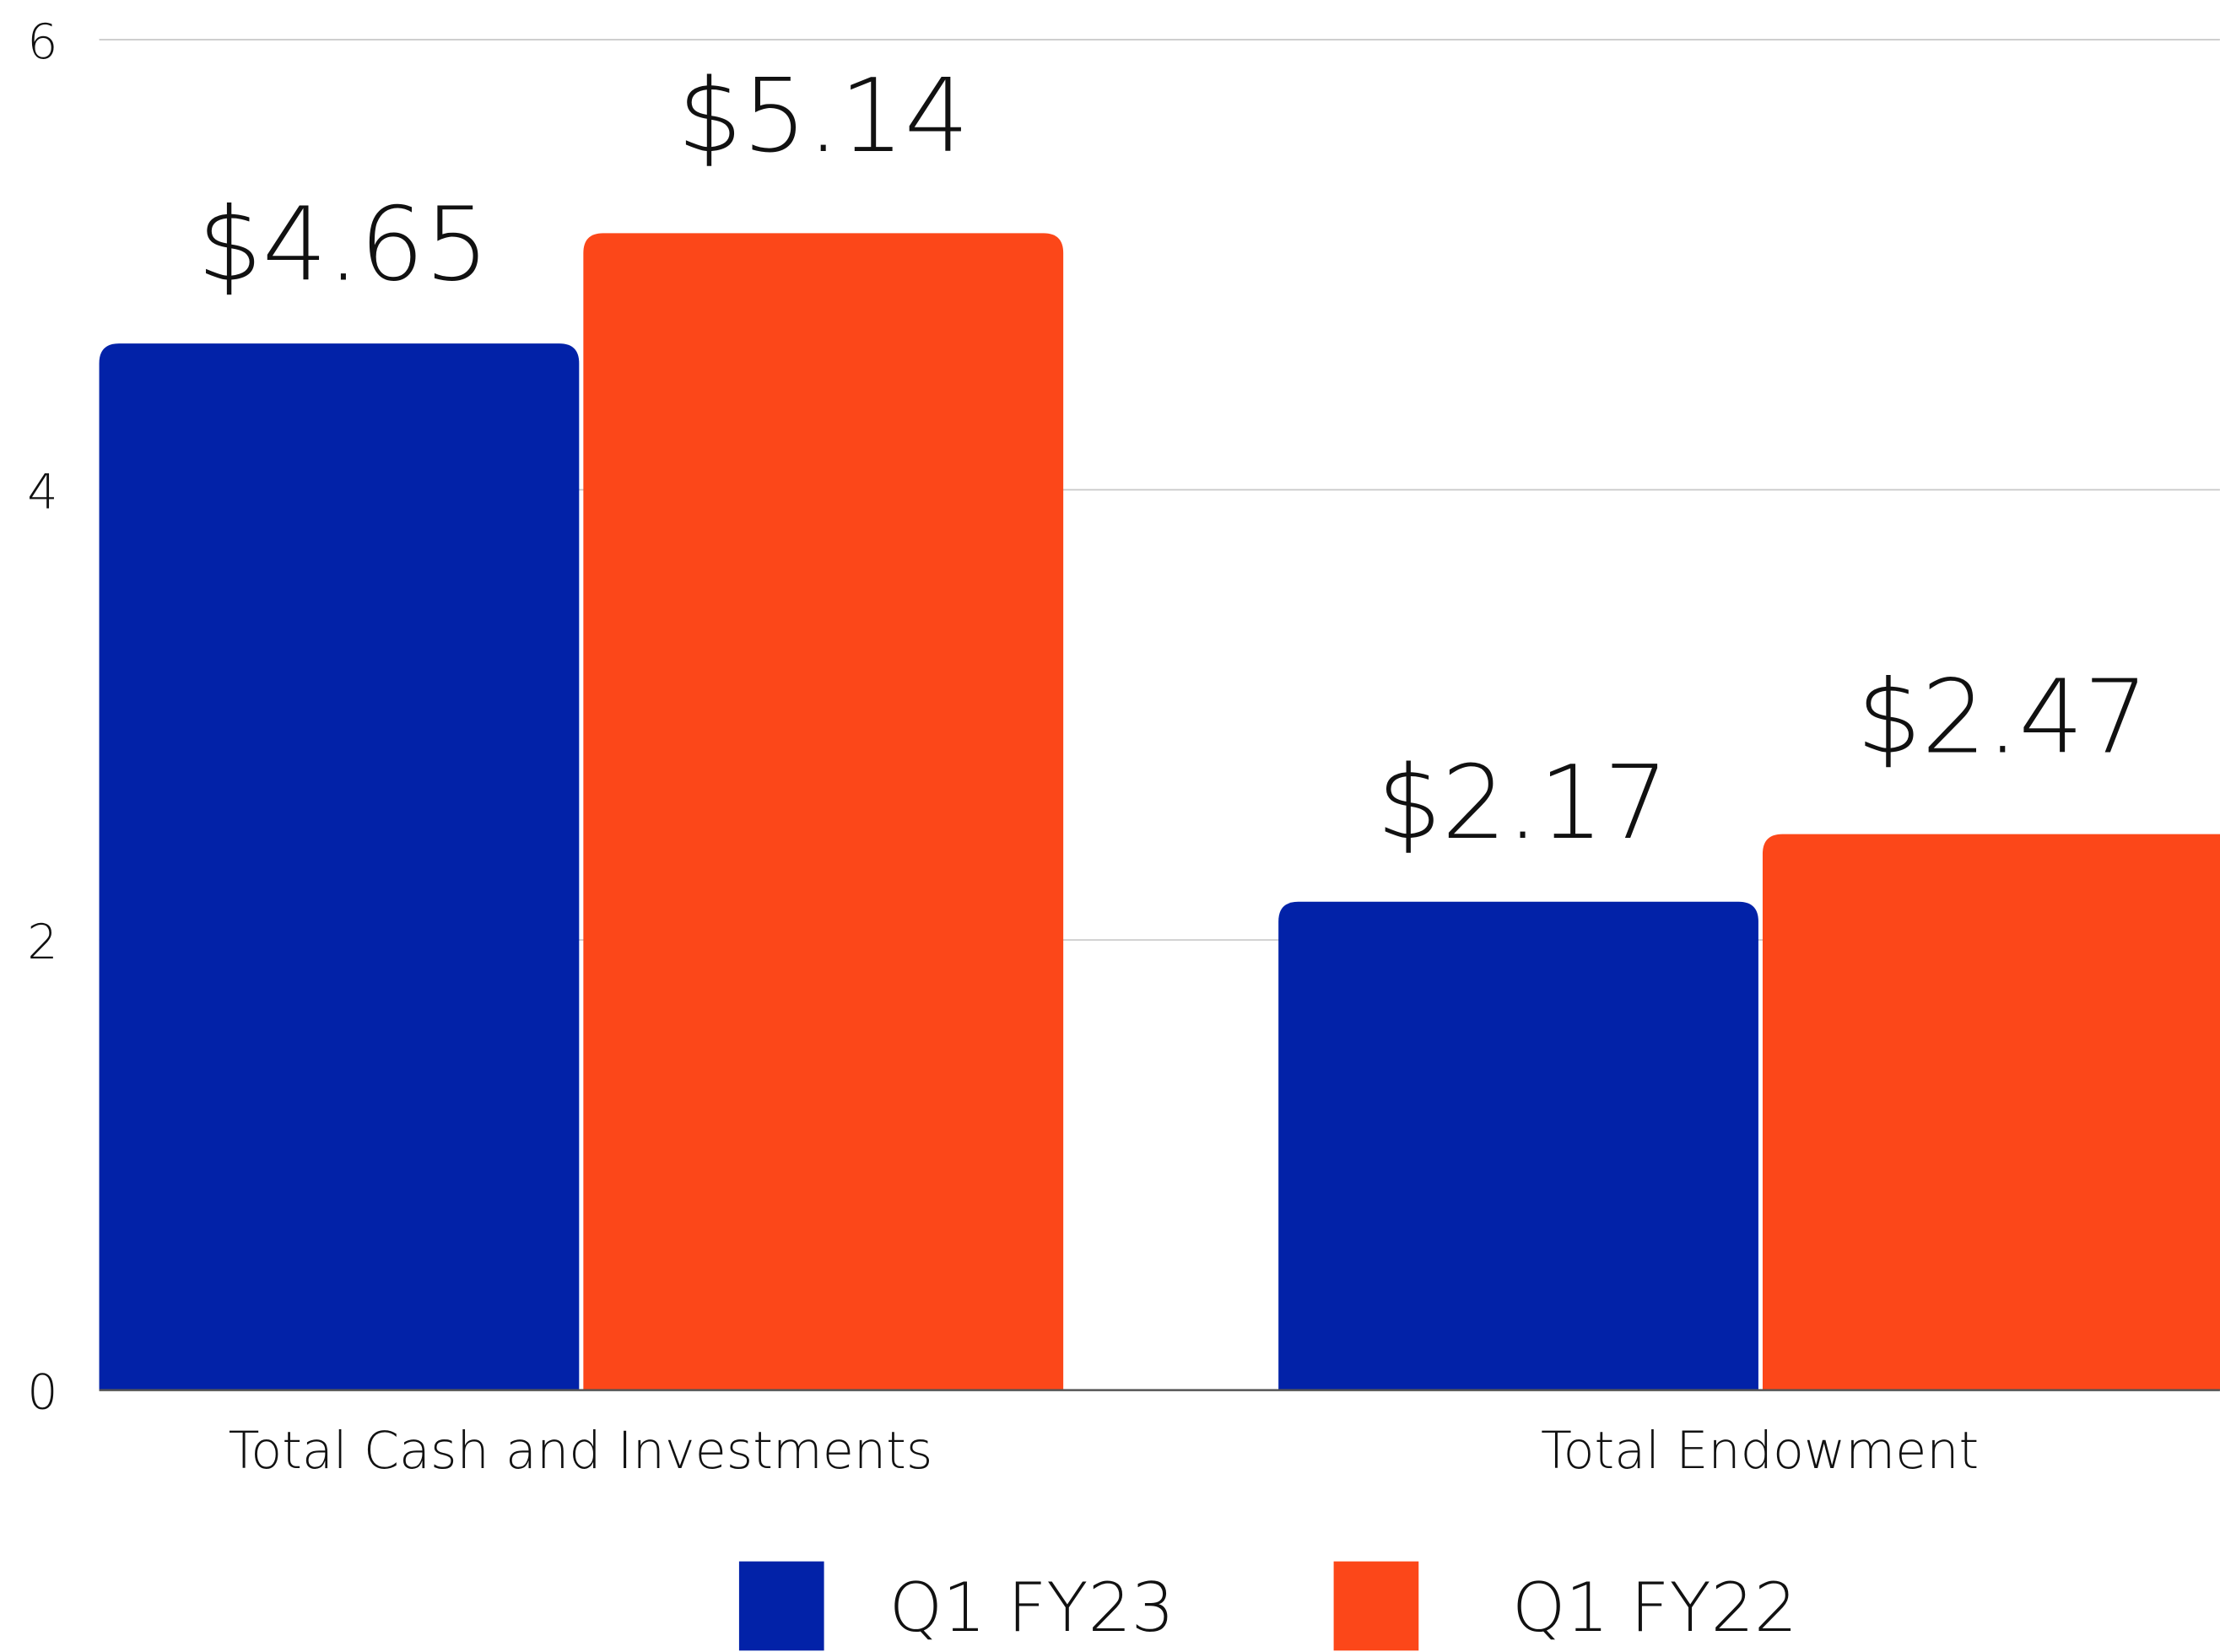  Describe the element at coordinates (42, 42) in the screenshot. I see `y-tick-label: 6` at that location.